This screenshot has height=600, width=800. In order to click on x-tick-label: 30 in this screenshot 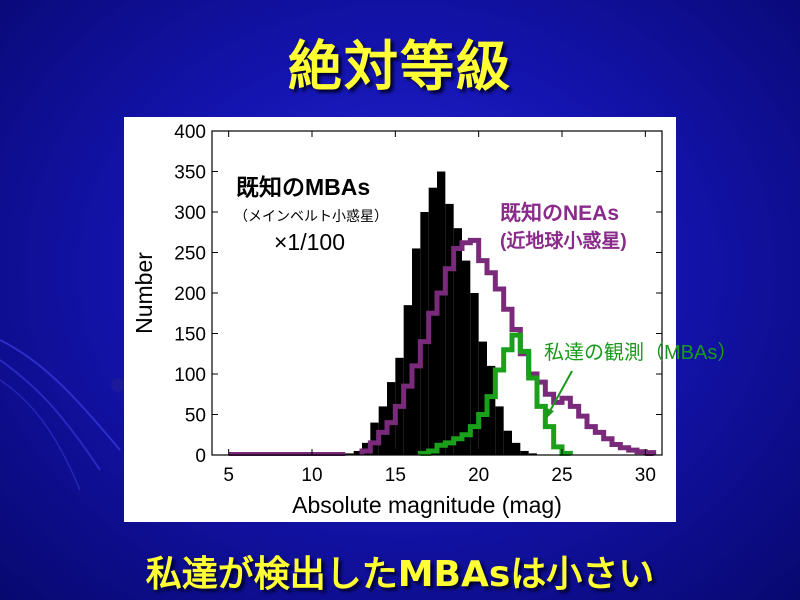, I will do `click(645, 475)`.